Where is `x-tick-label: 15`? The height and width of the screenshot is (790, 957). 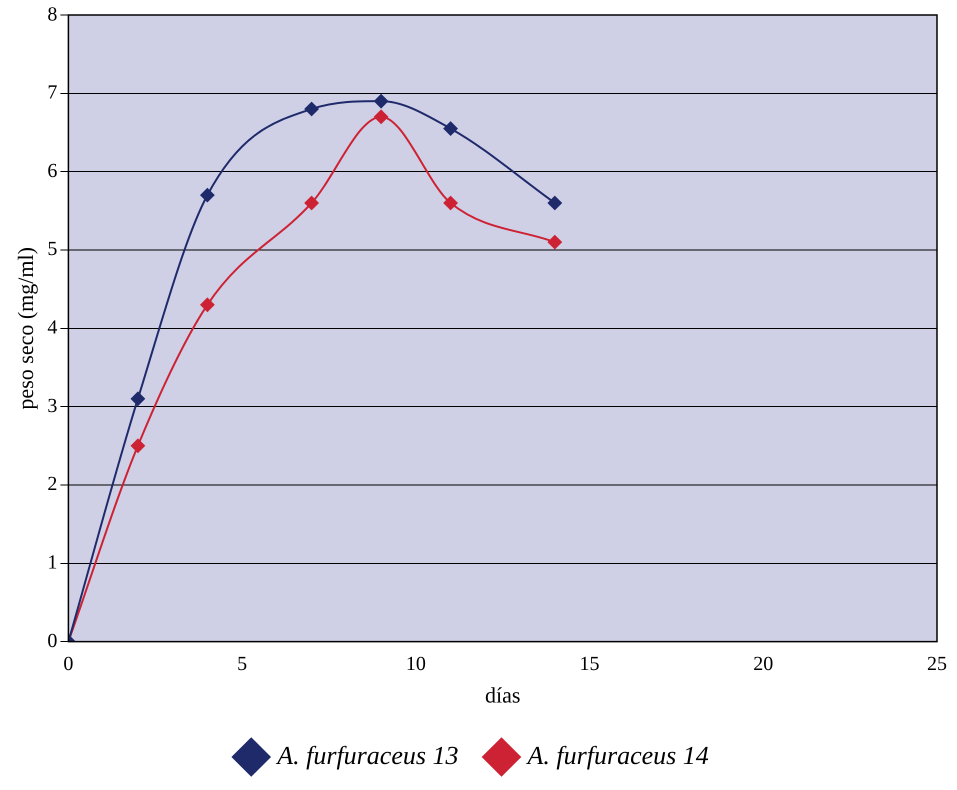
x-tick-label: 15 is located at coordinates (590, 663).